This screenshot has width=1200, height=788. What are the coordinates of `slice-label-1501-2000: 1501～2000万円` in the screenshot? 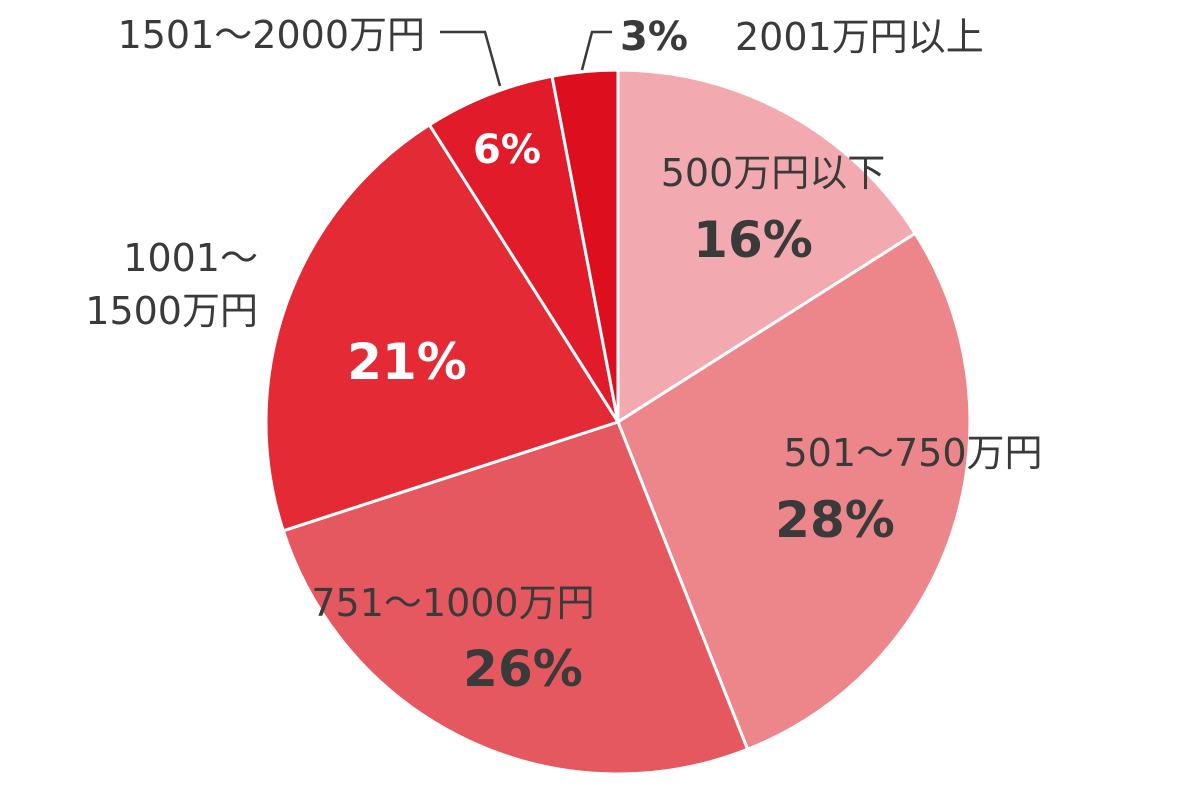 It's located at (271, 35).